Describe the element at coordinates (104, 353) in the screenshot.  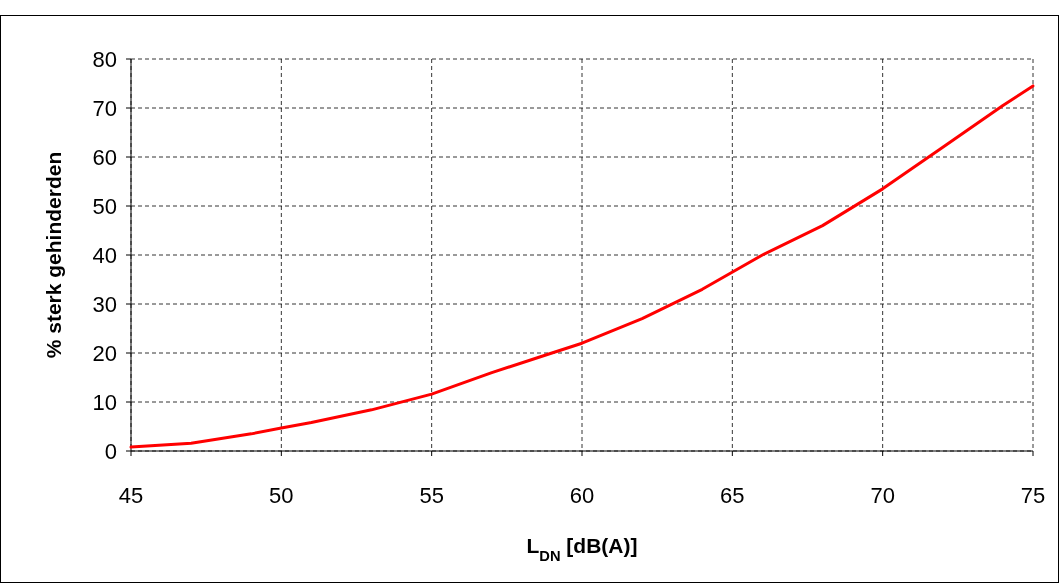
I see `y-tick-label: 20` at that location.